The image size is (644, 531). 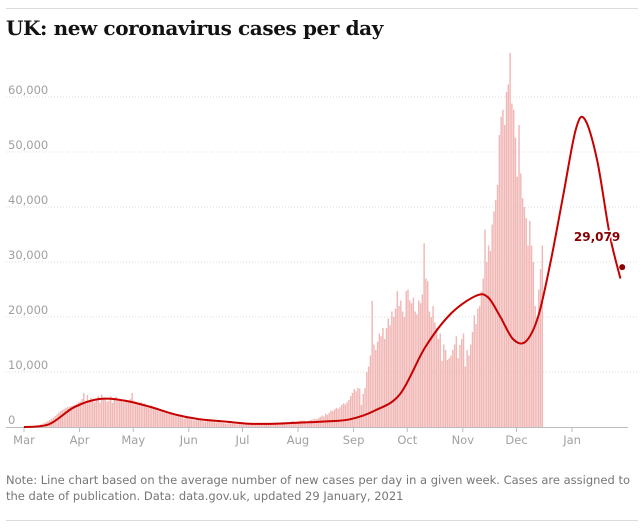 What do you see at coordinates (407, 440) in the screenshot?
I see `x-tick-label: Oct` at bounding box center [407, 440].